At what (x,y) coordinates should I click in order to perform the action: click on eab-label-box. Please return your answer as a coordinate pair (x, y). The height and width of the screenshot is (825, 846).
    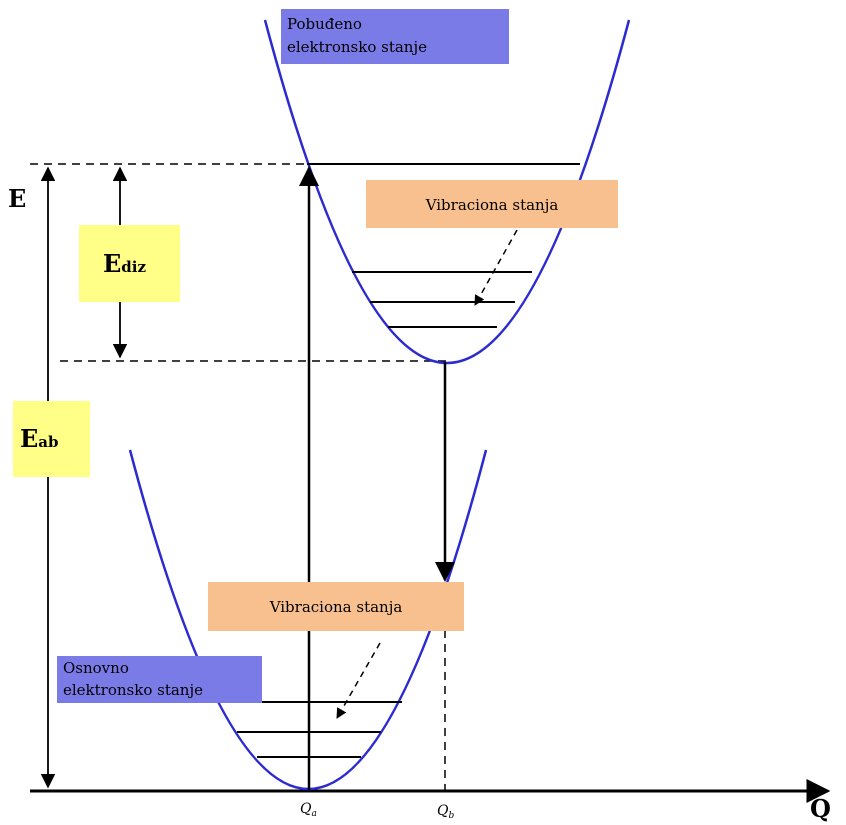
    Looking at the image, I should click on (51, 439).